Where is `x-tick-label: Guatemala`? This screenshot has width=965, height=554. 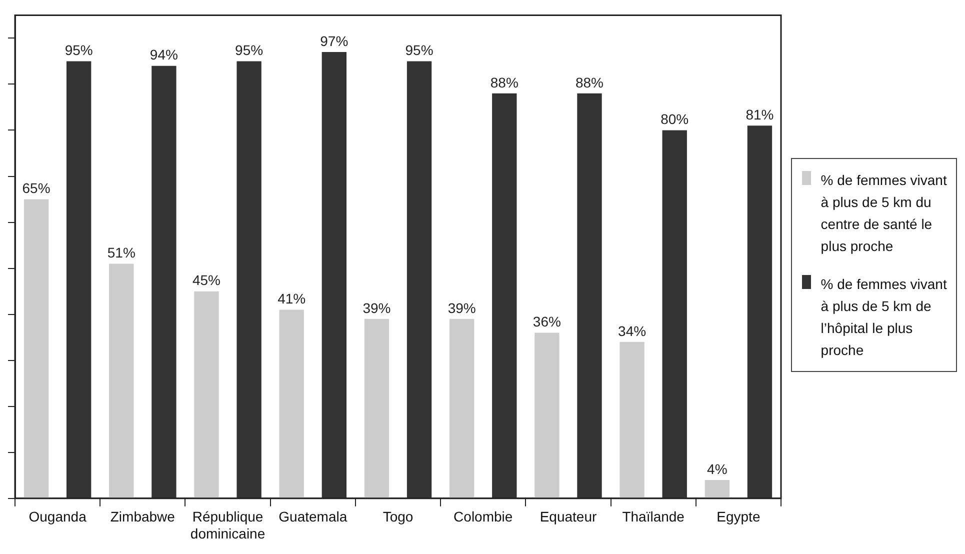 x-tick-label: Guatemala is located at coordinates (313, 516).